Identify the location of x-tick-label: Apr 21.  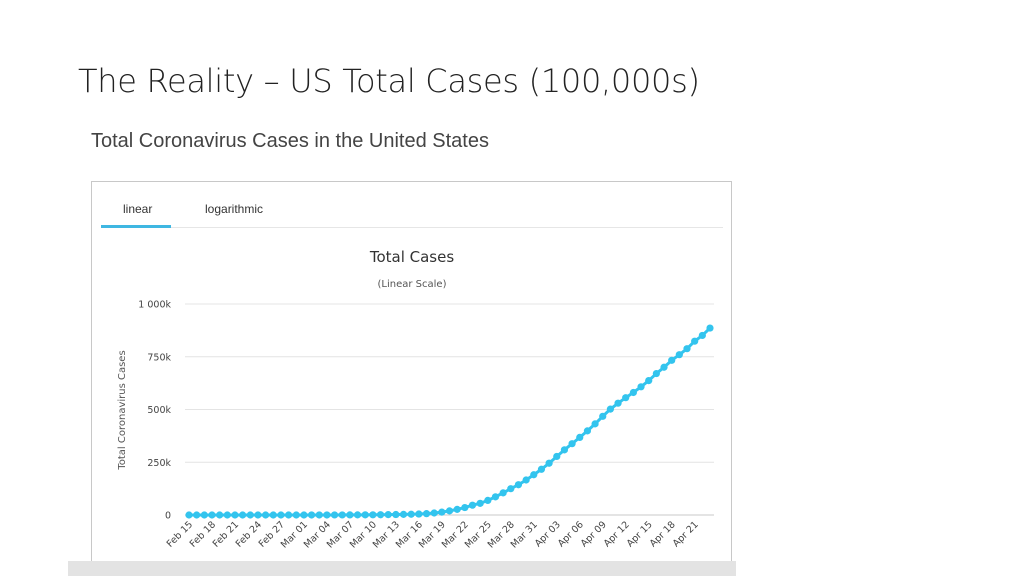
(686, 534).